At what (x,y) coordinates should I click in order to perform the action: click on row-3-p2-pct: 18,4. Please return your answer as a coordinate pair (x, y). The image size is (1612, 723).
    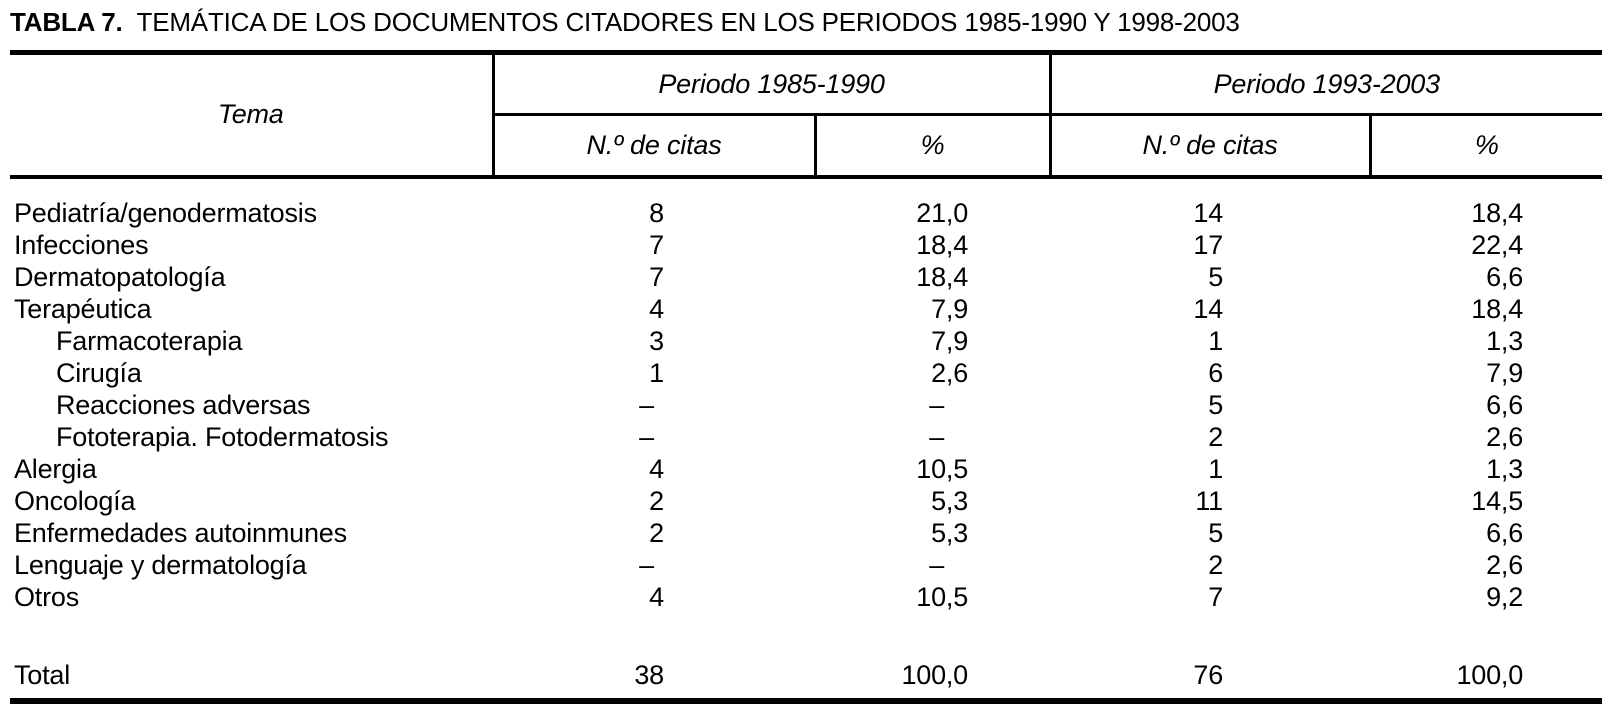
    Looking at the image, I should click on (1497, 308).